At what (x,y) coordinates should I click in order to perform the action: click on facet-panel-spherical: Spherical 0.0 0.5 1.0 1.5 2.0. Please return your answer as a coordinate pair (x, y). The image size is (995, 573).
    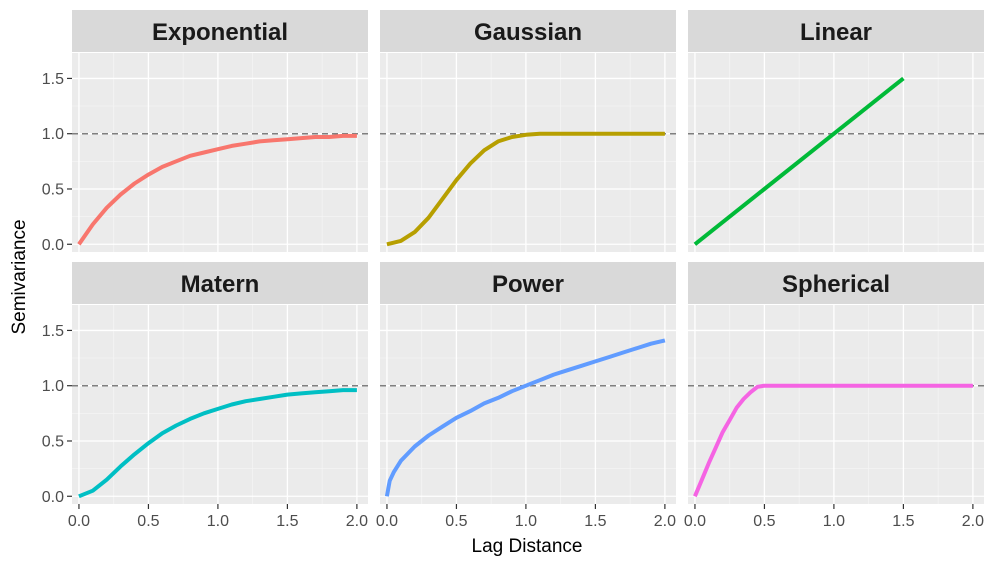
    Looking at the image, I should click on (834, 396).